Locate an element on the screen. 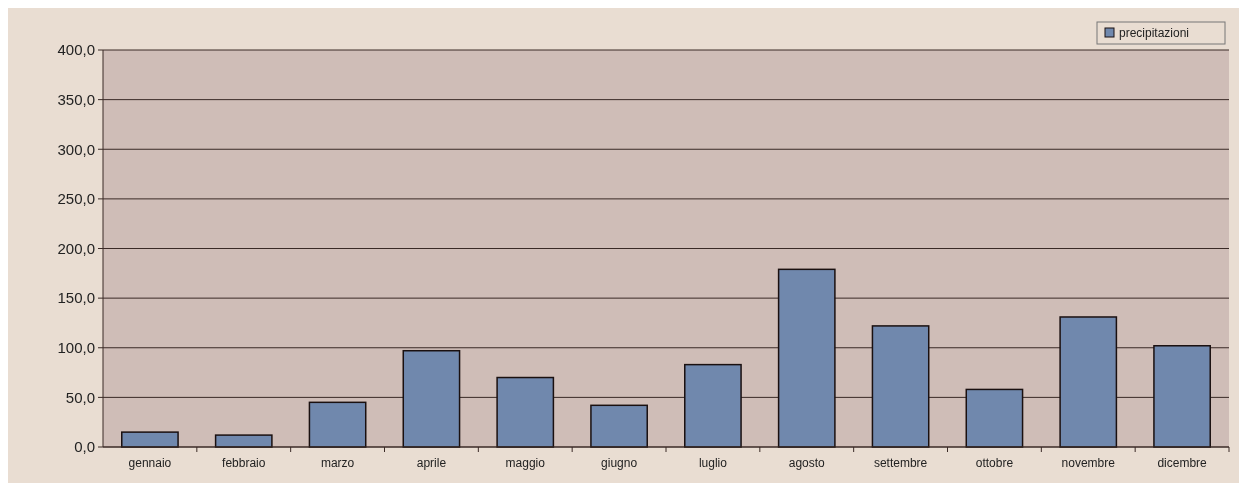  x-tick-label: febbraio is located at coordinates (244, 463).